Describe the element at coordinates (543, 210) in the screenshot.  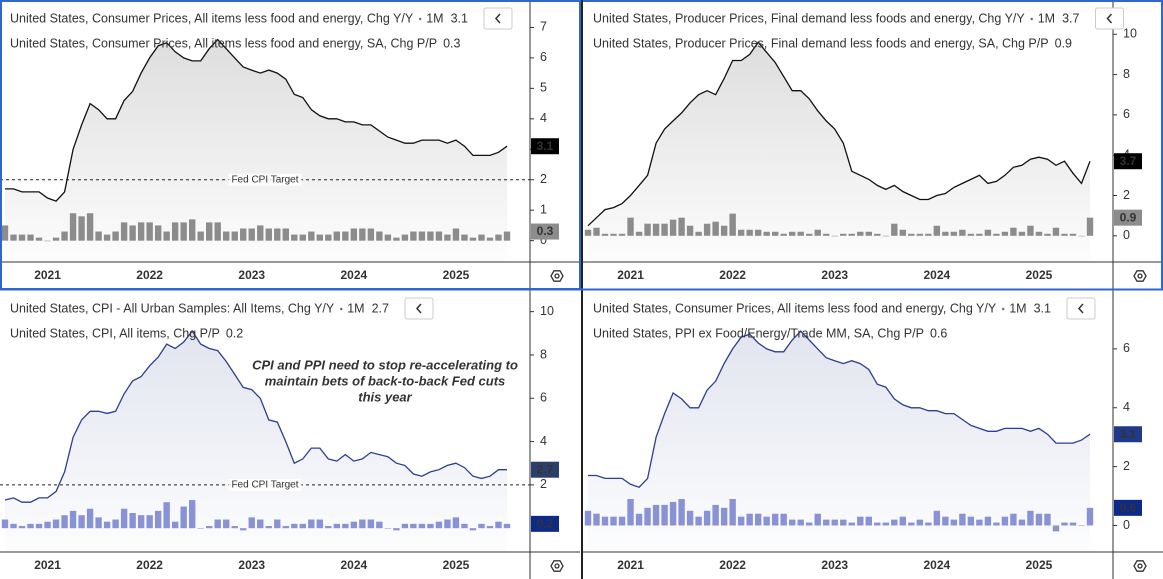
I see `y-tick-label: 1` at that location.